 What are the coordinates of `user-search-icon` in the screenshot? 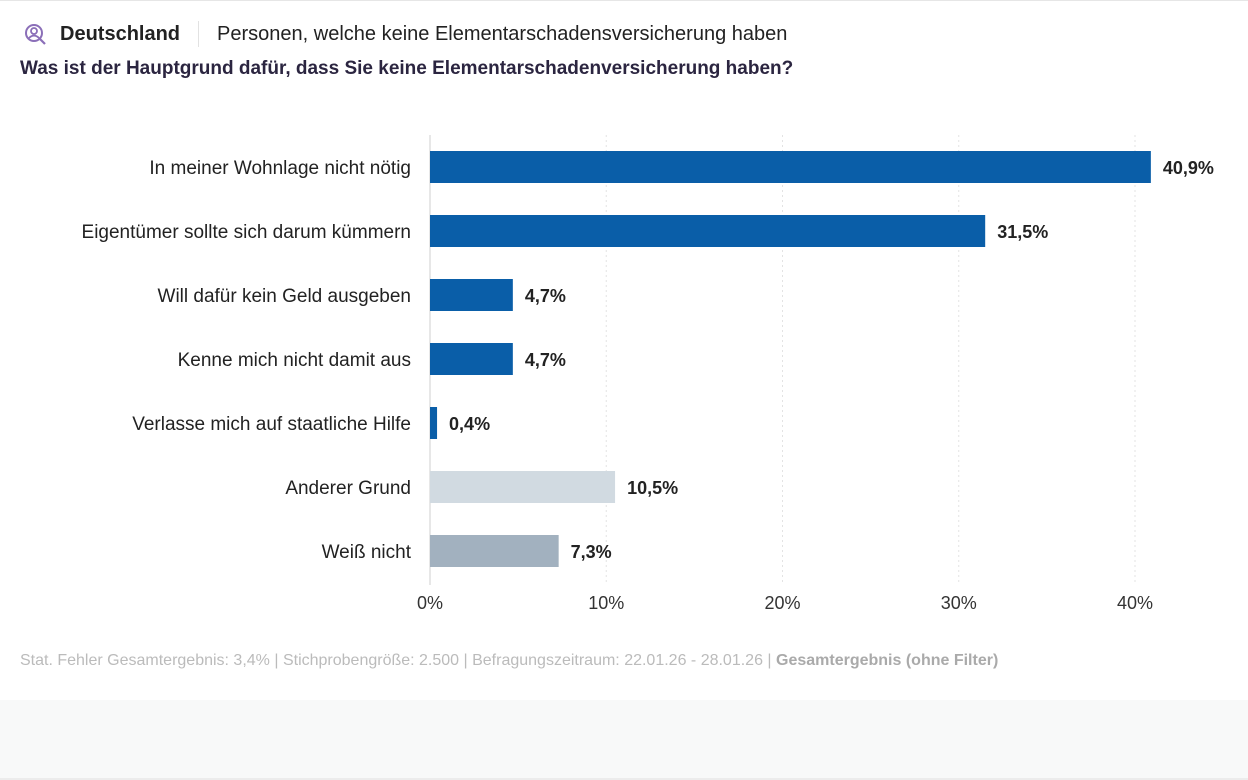 It's located at (35, 34).